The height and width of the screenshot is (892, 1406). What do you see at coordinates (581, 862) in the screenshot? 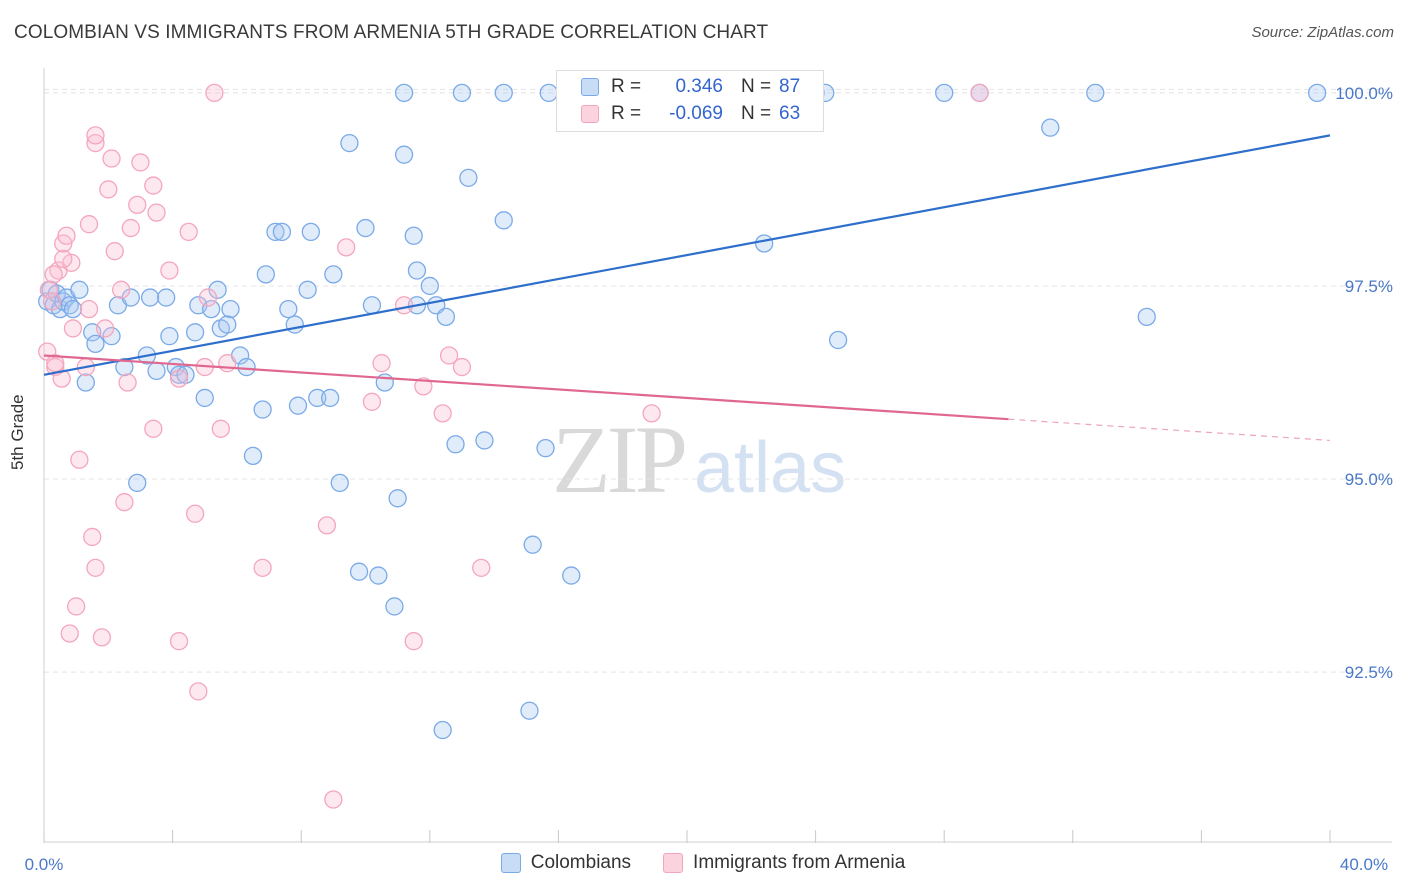
I see `legend-label-colombians: Colombians` at bounding box center [581, 862].